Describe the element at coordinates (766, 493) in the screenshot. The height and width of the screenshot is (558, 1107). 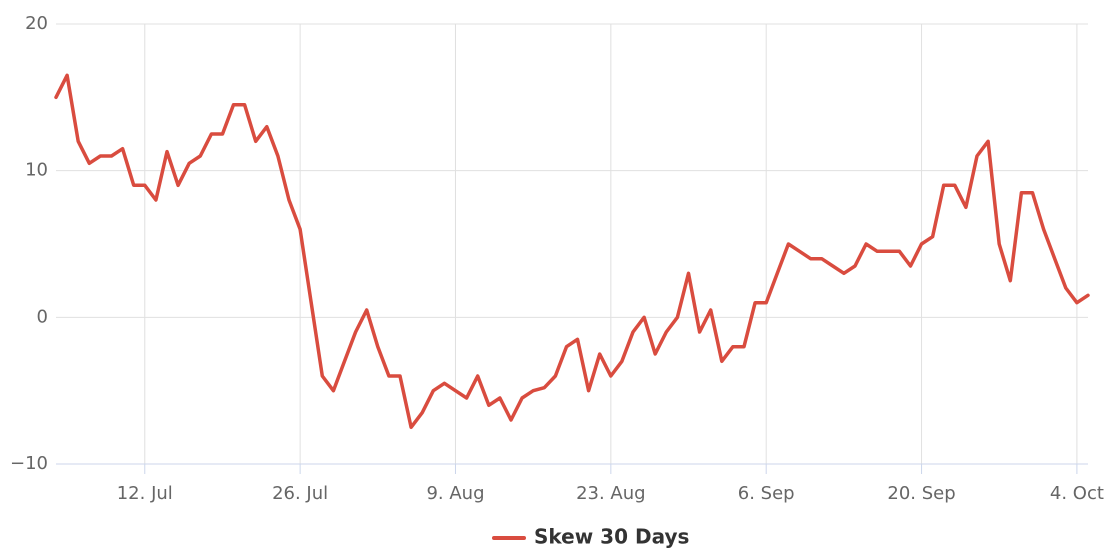
I see `x-tick-label: 6. Sep` at that location.